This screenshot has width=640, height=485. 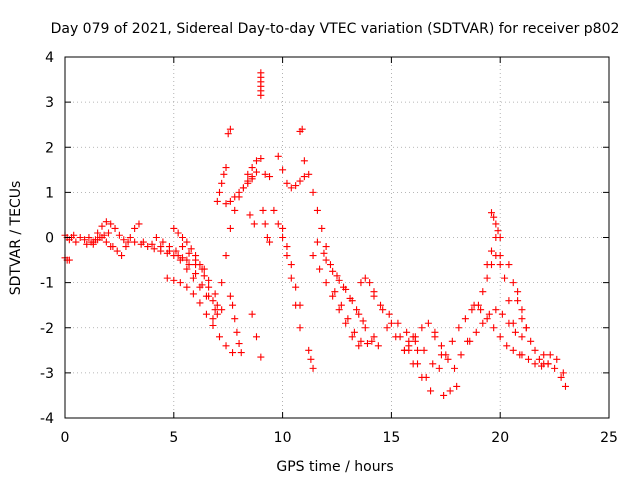 I want to click on y-tick-label: 3, so click(x=49, y=103).